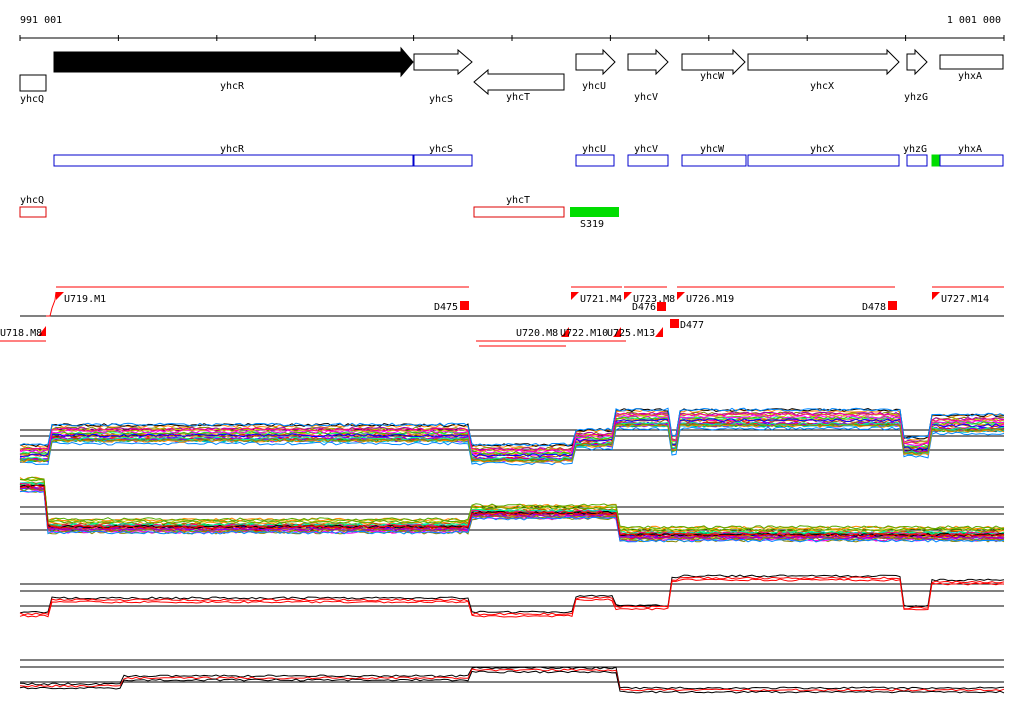 This screenshot has height=719, width=1024. I want to click on gene-arrow-yhcS, so click(443, 62).